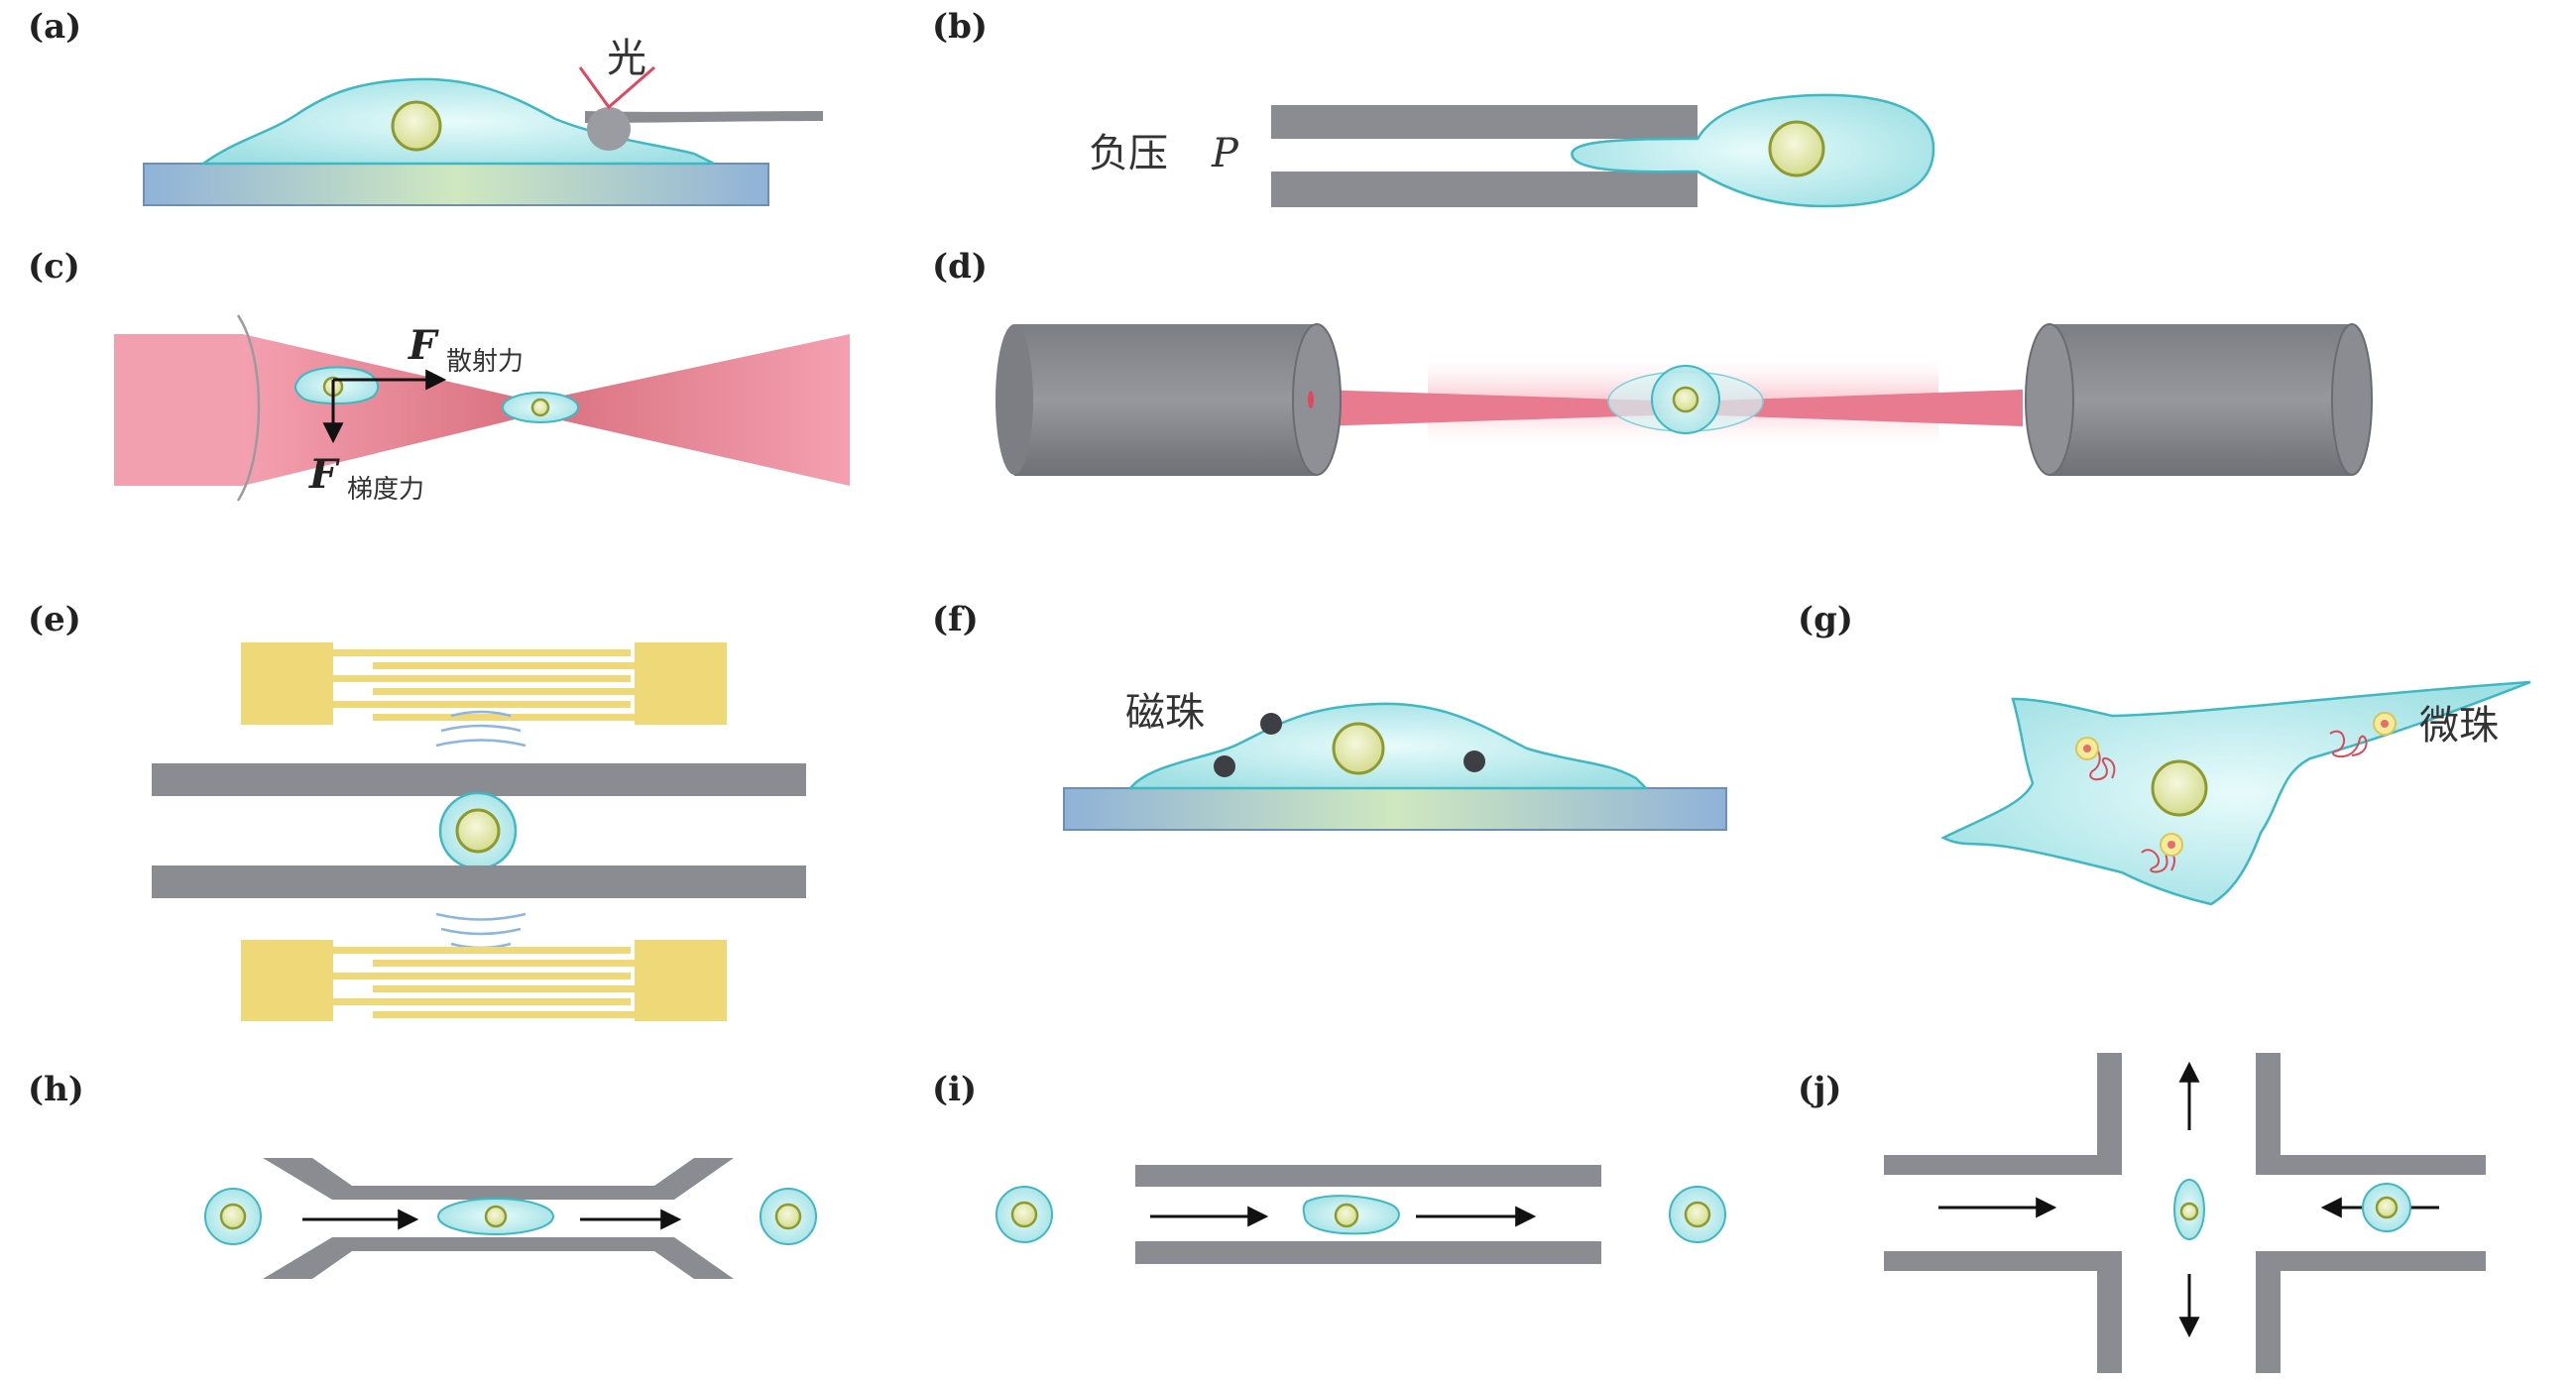 The height and width of the screenshot is (1384, 2576). What do you see at coordinates (1503, 408) in the screenshot?
I see `left-fiber-beam` at bounding box center [1503, 408].